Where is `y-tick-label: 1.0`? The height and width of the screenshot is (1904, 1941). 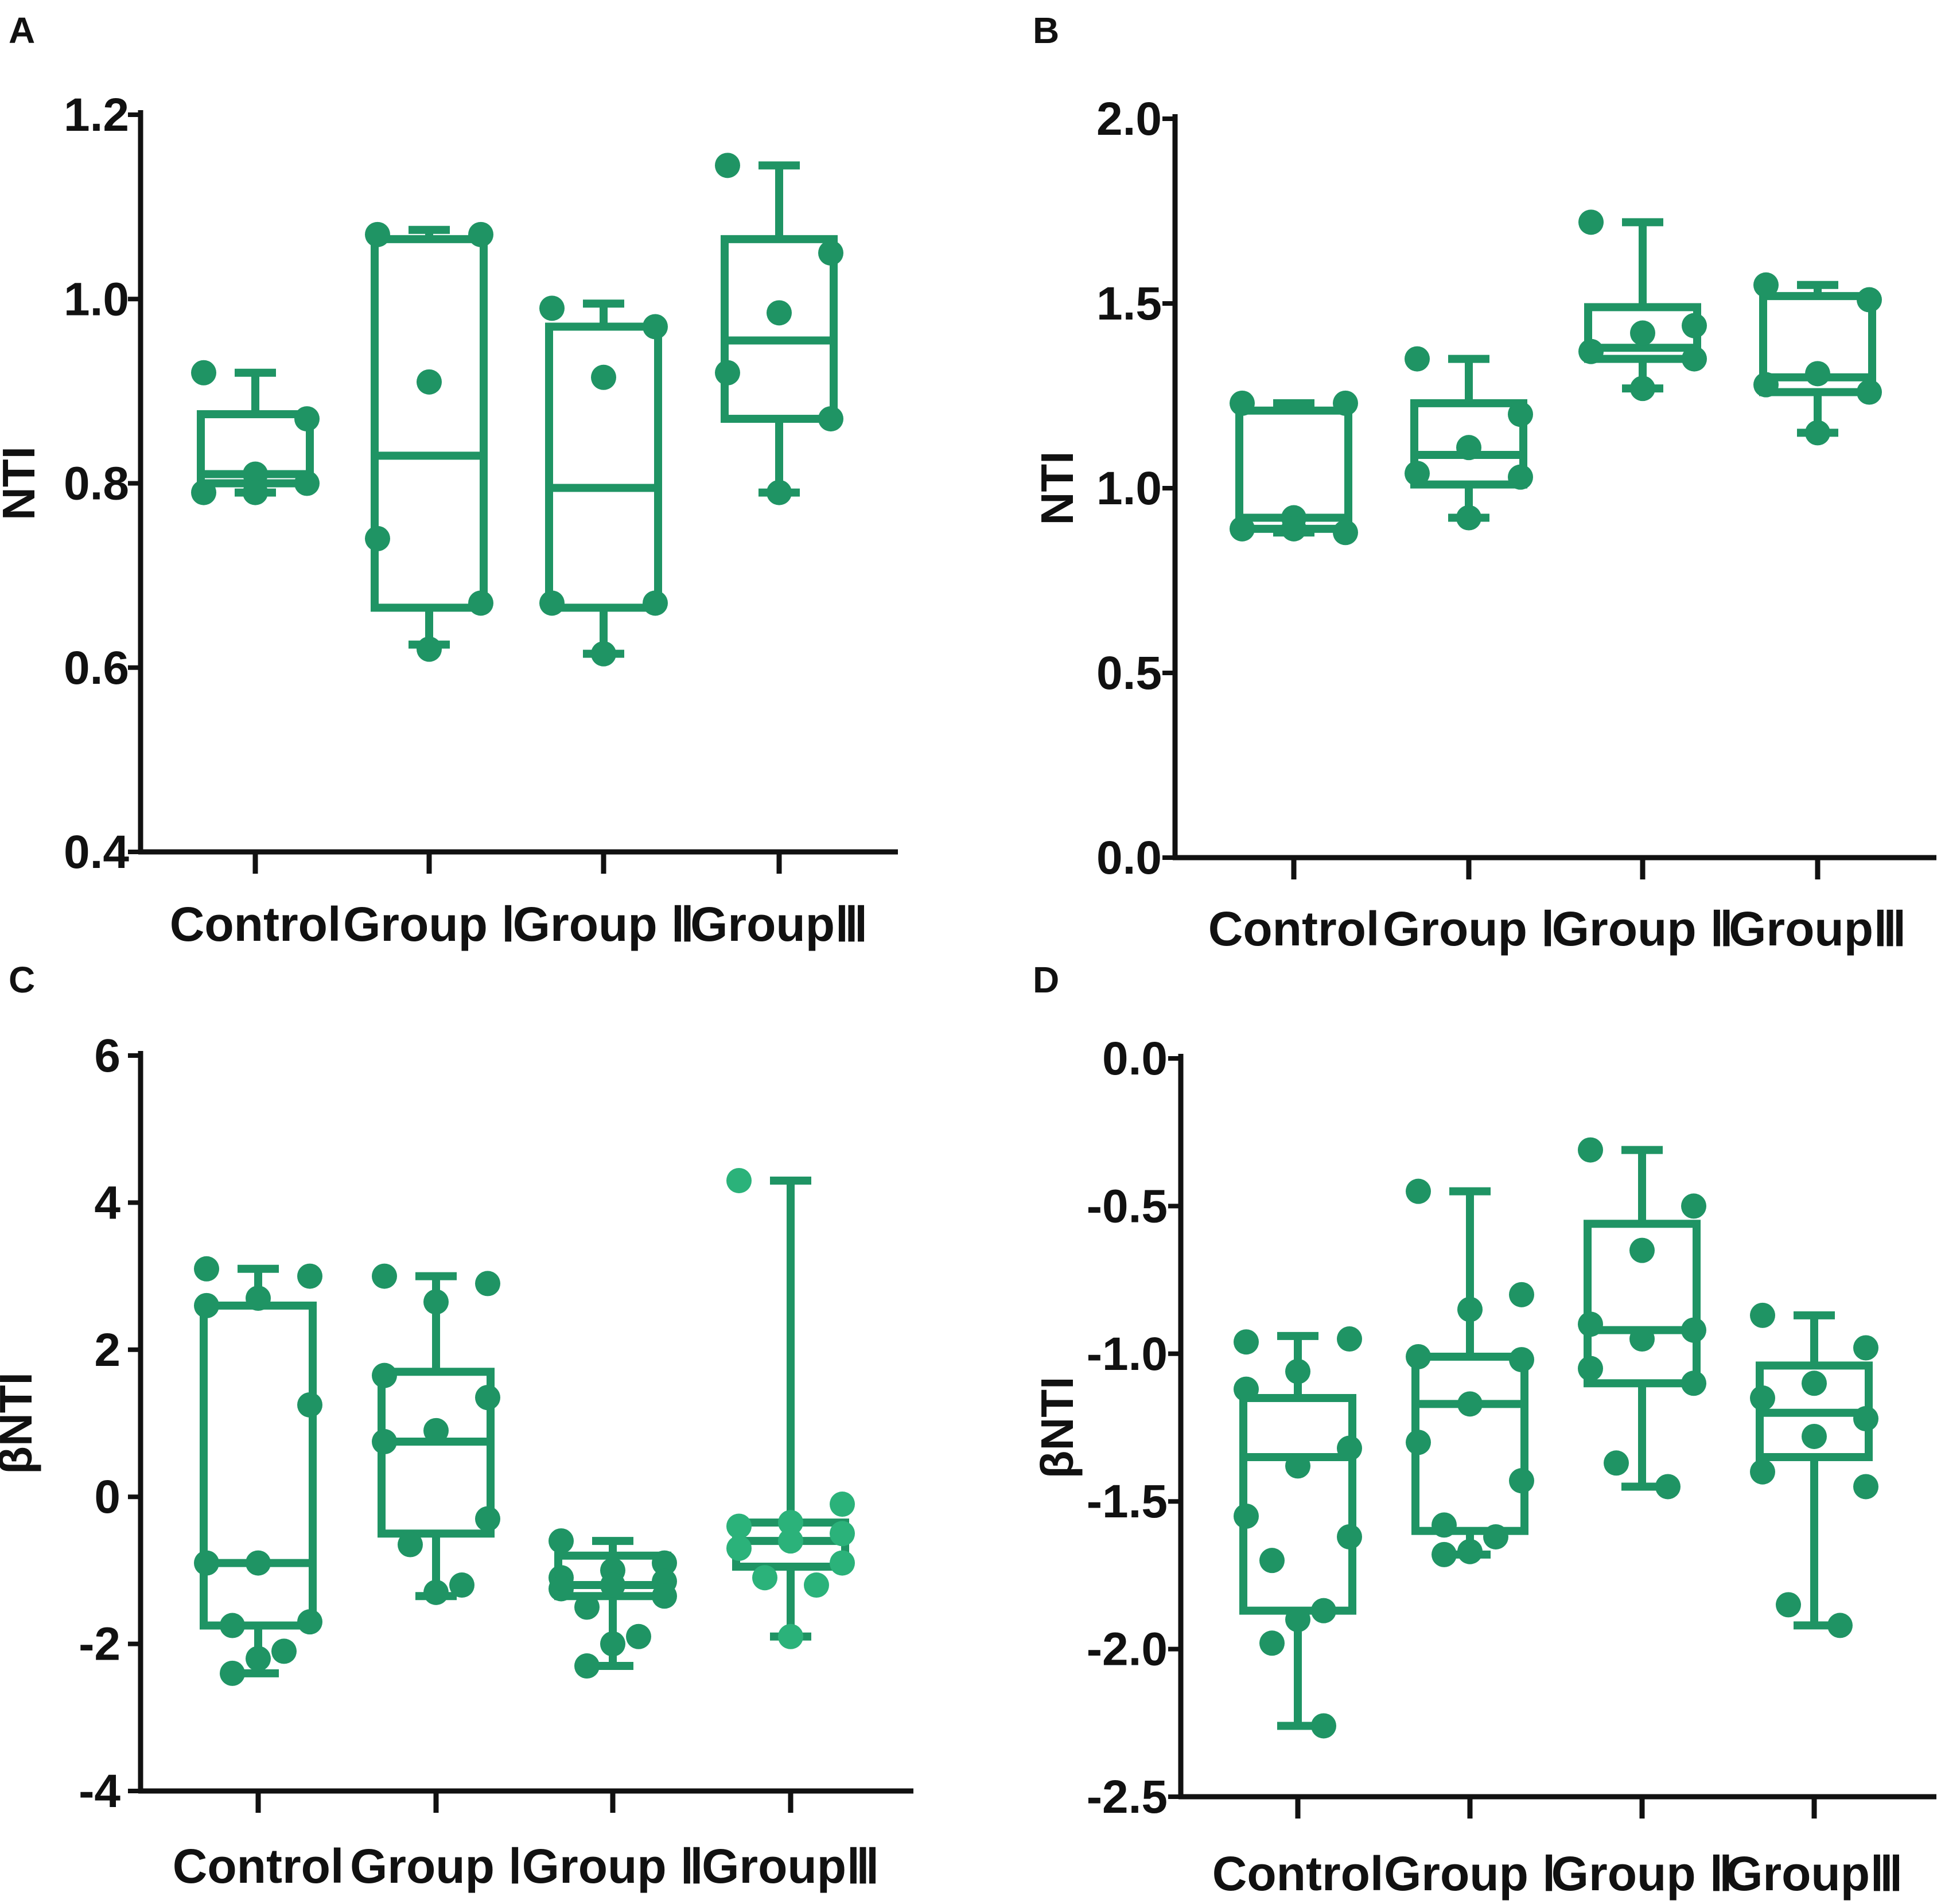
y-tick-label: 1.0 is located at coordinates (96, 299).